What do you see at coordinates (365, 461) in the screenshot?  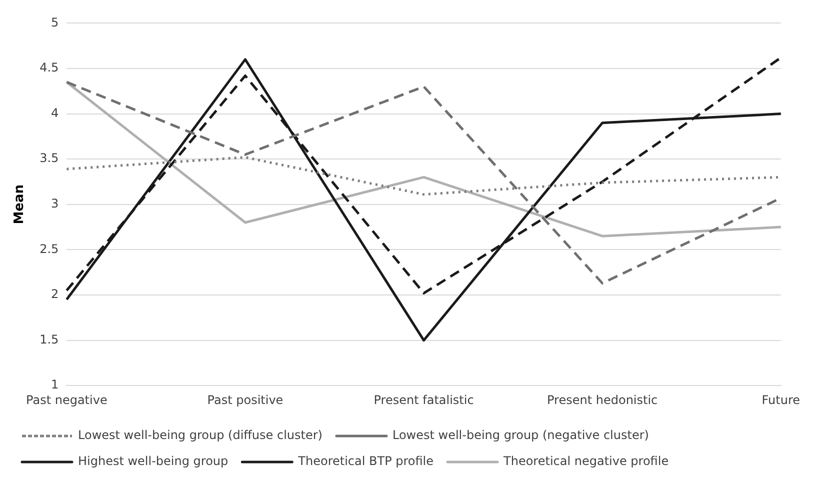 I see `legend-label: Theoretical BTP profile` at bounding box center [365, 461].